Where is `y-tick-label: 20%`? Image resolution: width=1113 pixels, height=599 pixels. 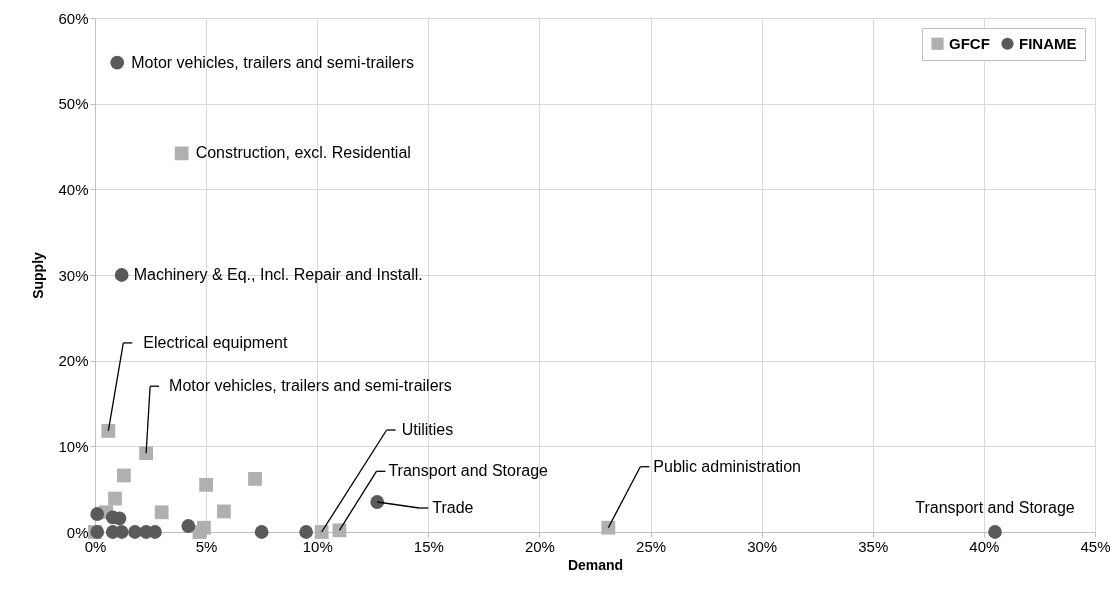 y-tick-label: 20% is located at coordinates (73, 361).